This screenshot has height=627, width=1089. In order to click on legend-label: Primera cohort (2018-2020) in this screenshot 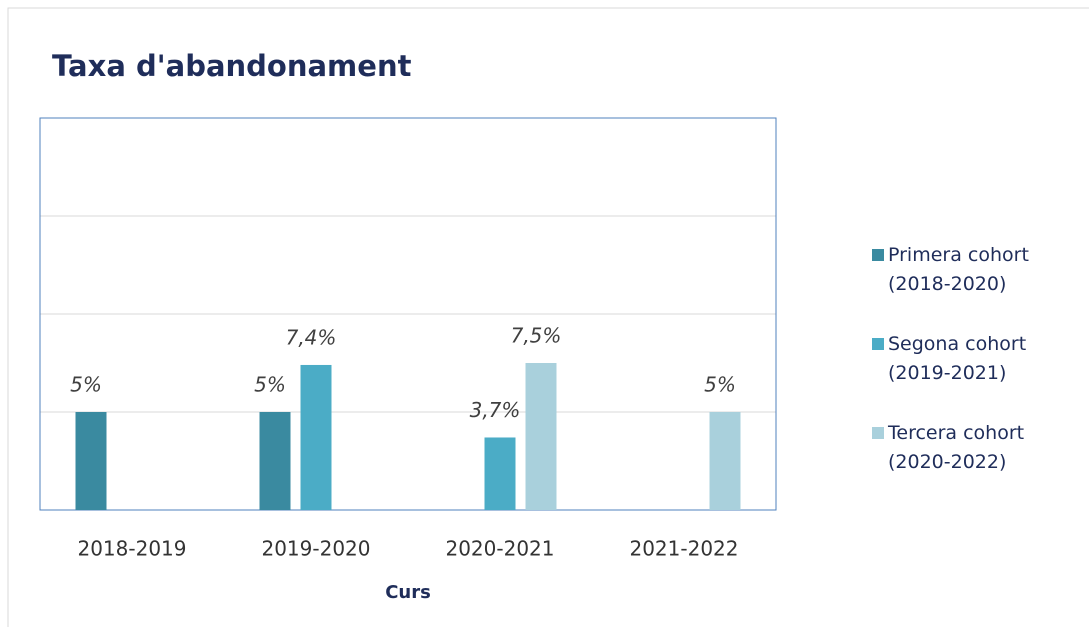, I will do `click(958, 269)`.